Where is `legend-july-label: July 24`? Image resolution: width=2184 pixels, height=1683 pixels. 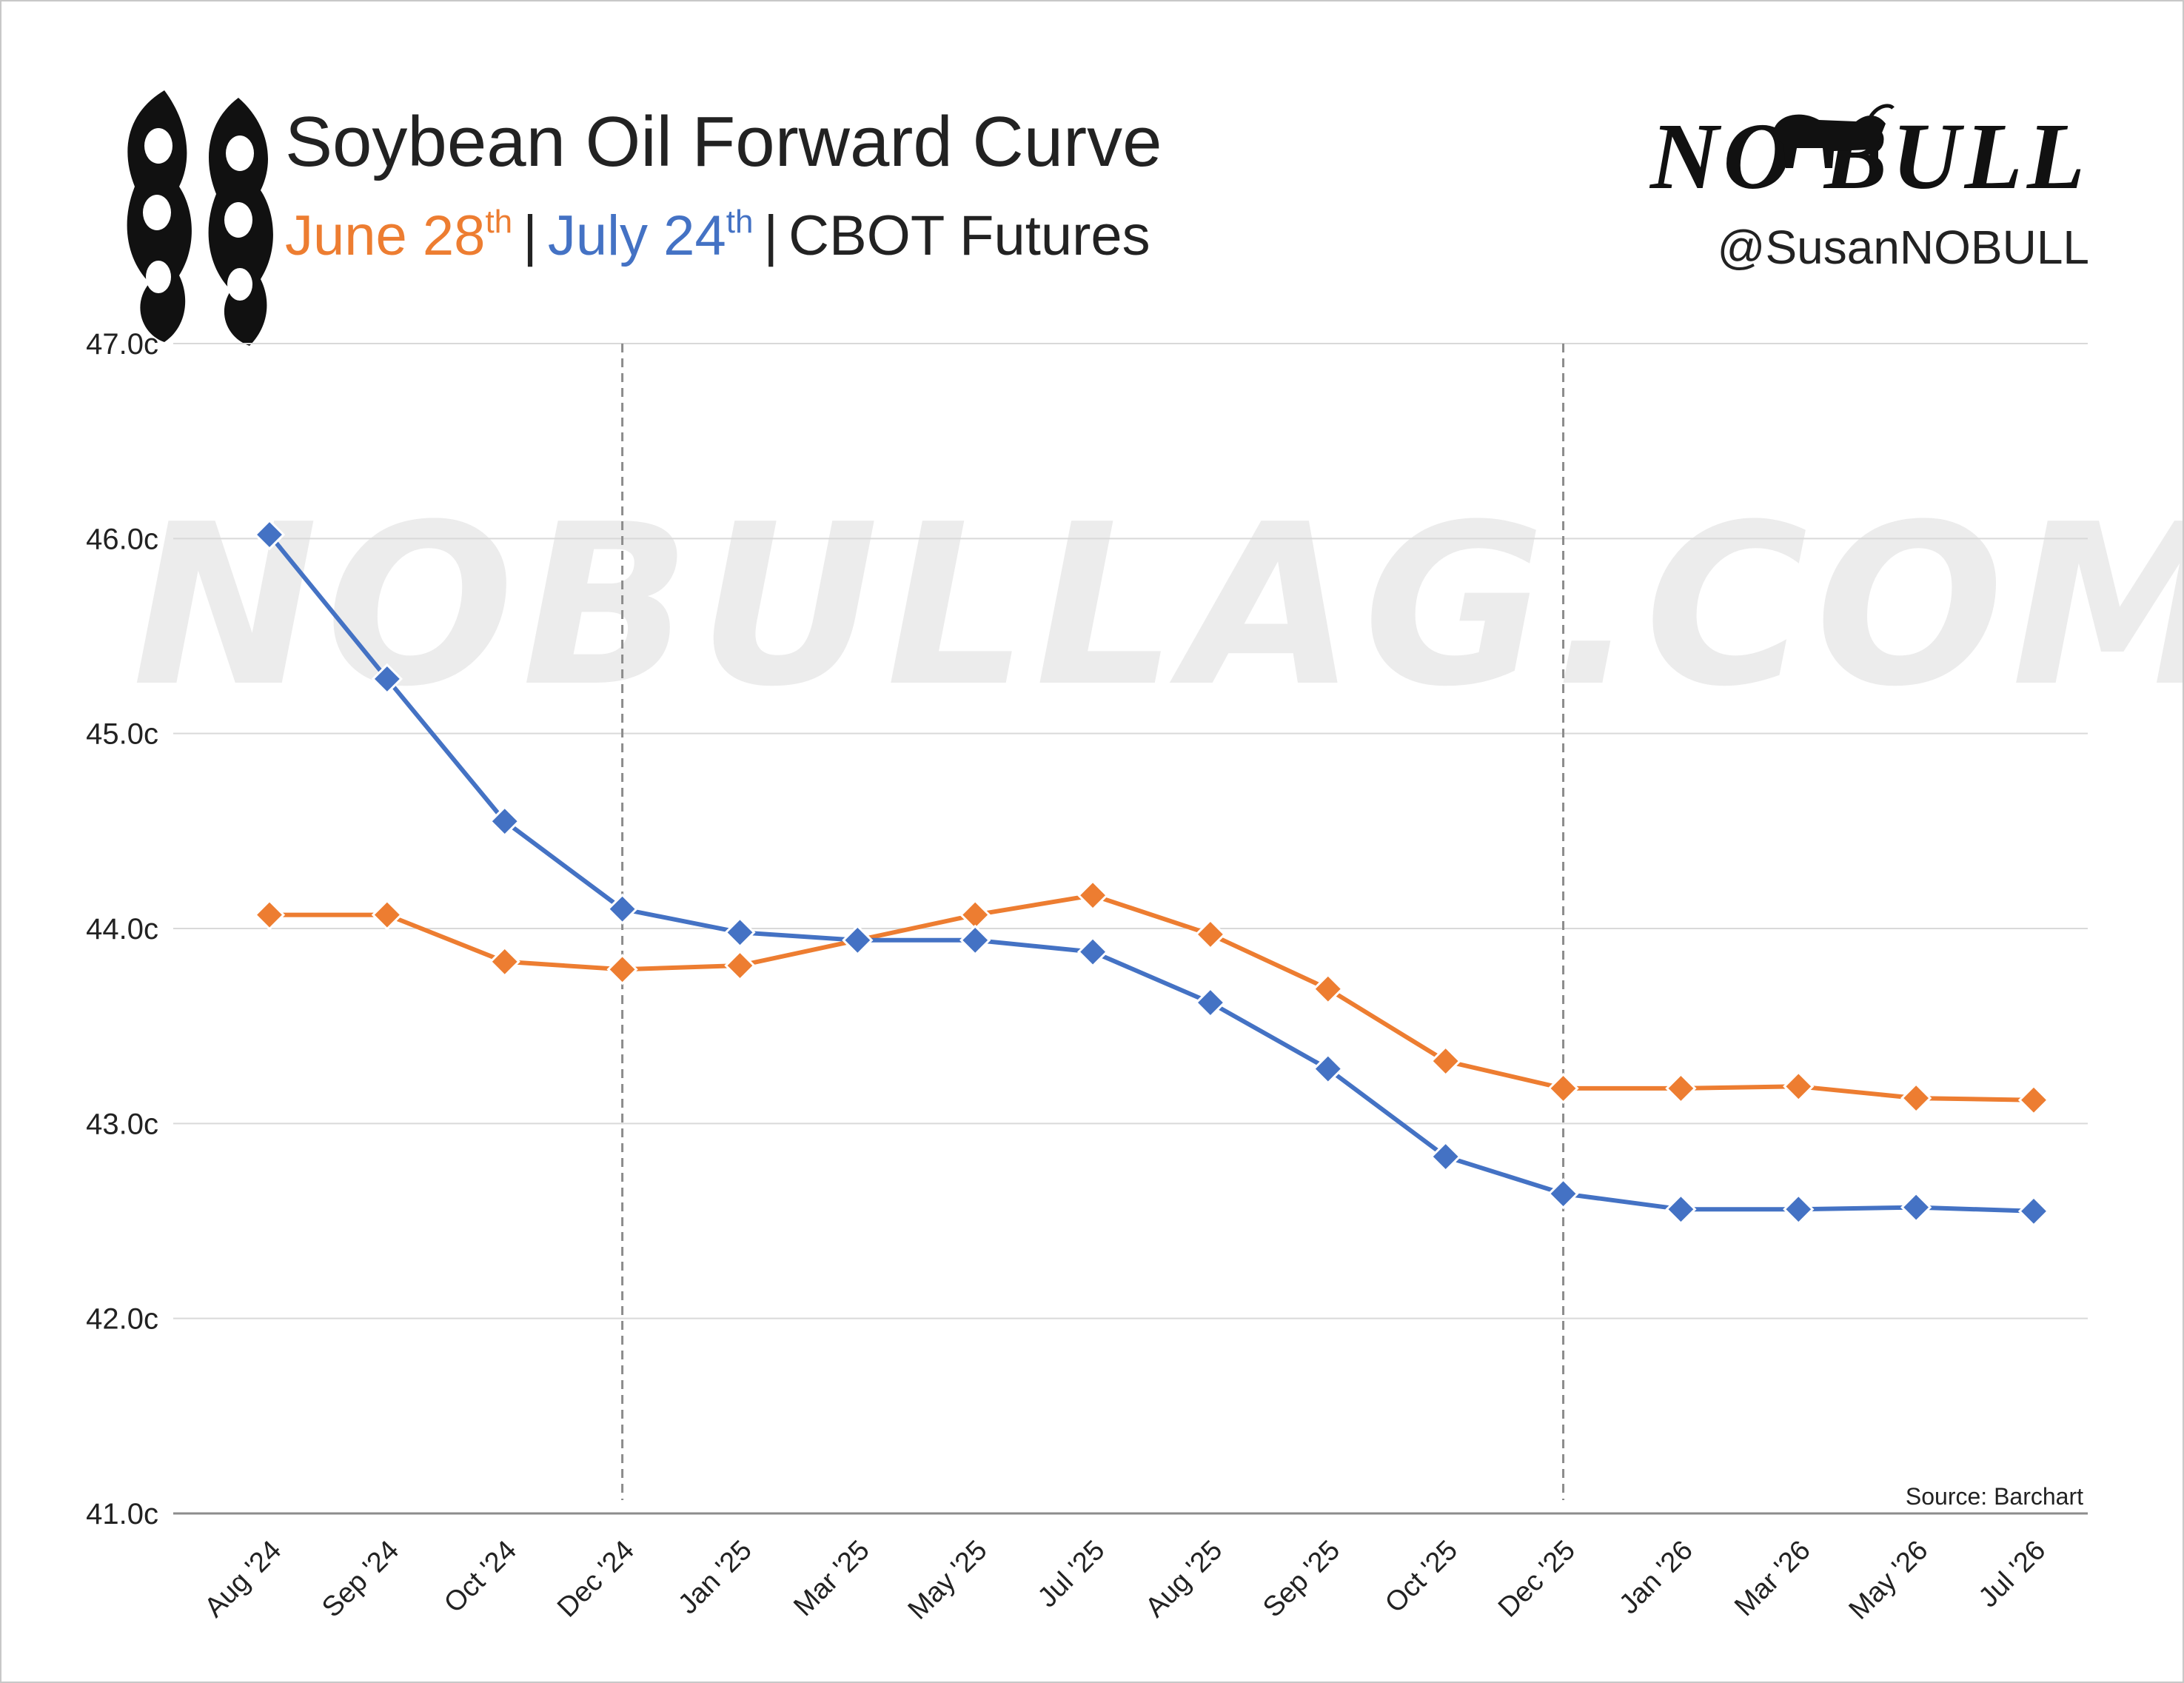
legend-july-label: July 24 is located at coordinates (637, 236).